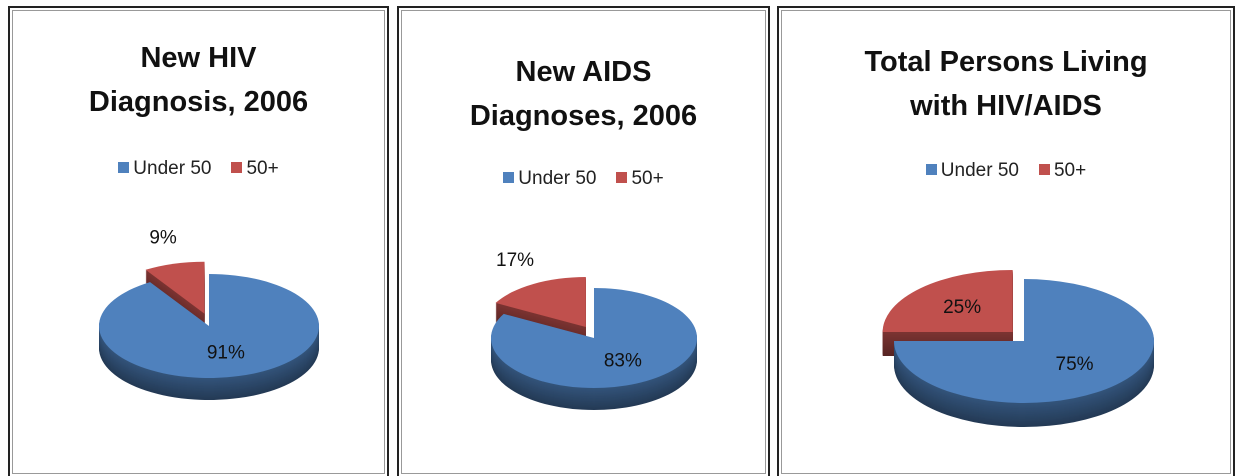  What do you see at coordinates (583, 94) in the screenshot?
I see `chart-title: New AIDS Diagnoses, 2006` at bounding box center [583, 94].